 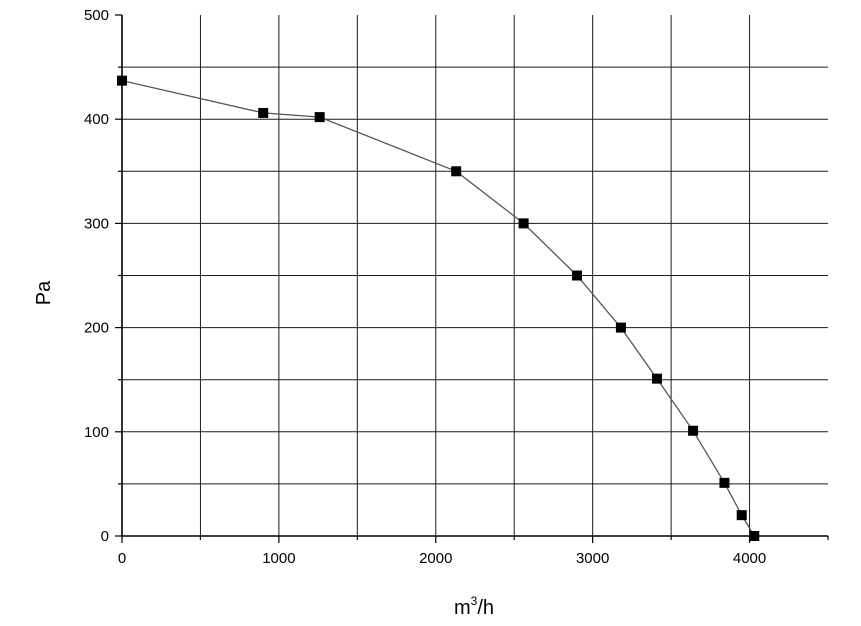 I want to click on x-tick-label: 4000, so click(x=749, y=558).